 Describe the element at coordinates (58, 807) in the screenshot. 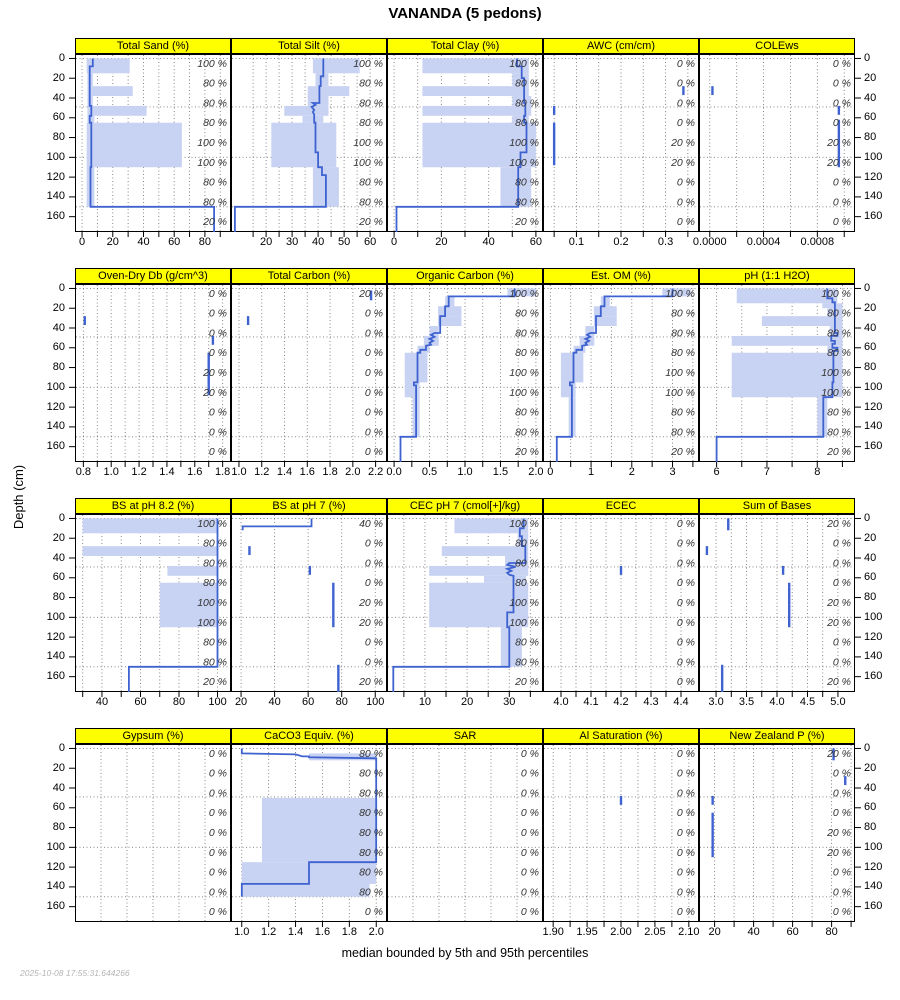

I see `depth-tick-label-left: 60` at that location.